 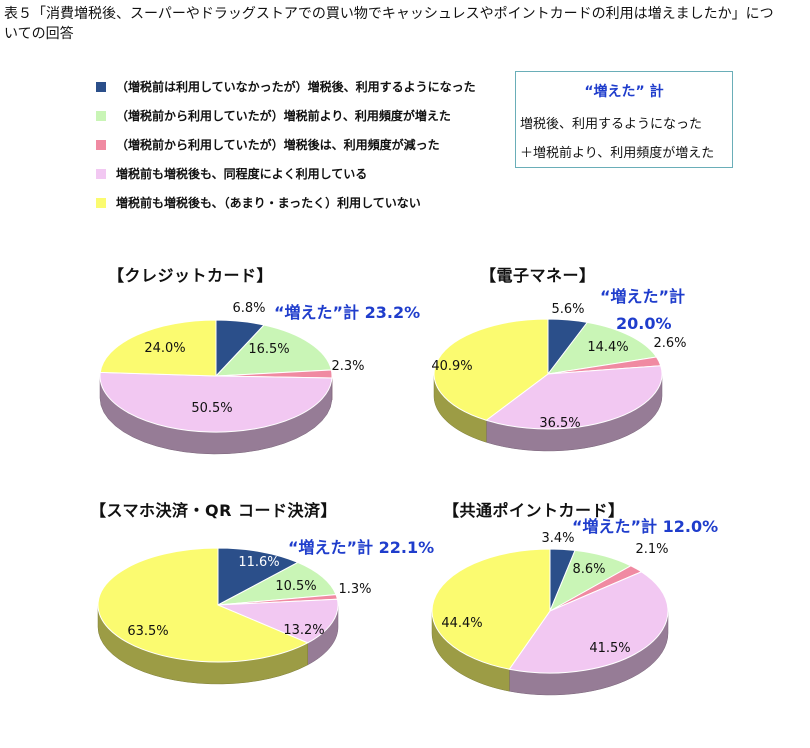 What do you see at coordinates (258, 562) in the screenshot?
I see `pie-value-label: 11.6%` at bounding box center [258, 562].